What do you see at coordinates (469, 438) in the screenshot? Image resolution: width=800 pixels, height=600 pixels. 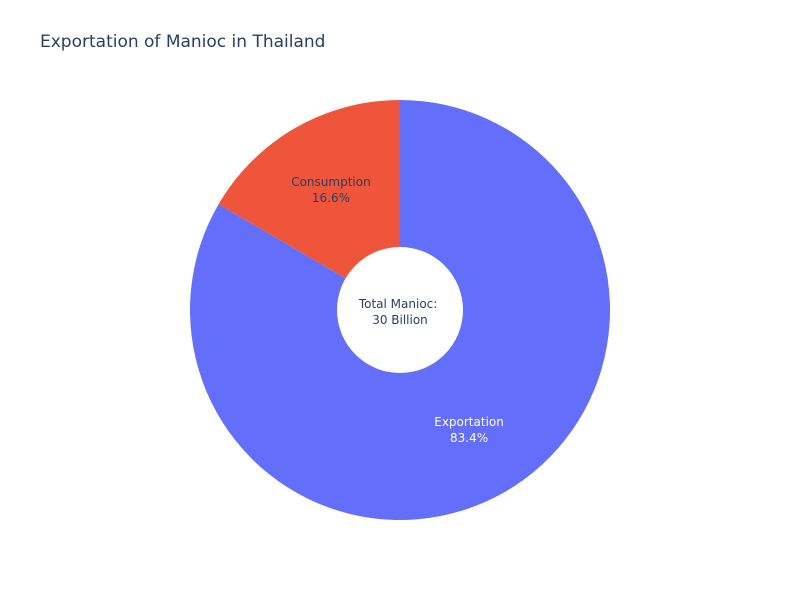 I see `slice-percent: 83.4%` at bounding box center [469, 438].